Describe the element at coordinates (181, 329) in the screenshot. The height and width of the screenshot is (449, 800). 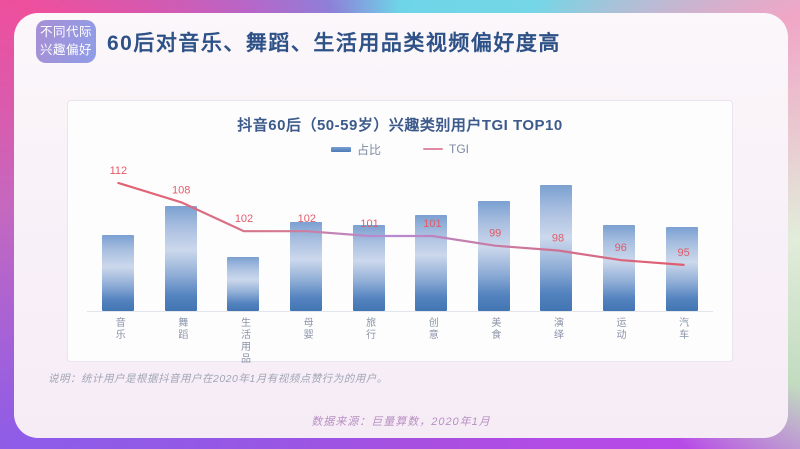
I see `category-label: 舞蹈` at that location.